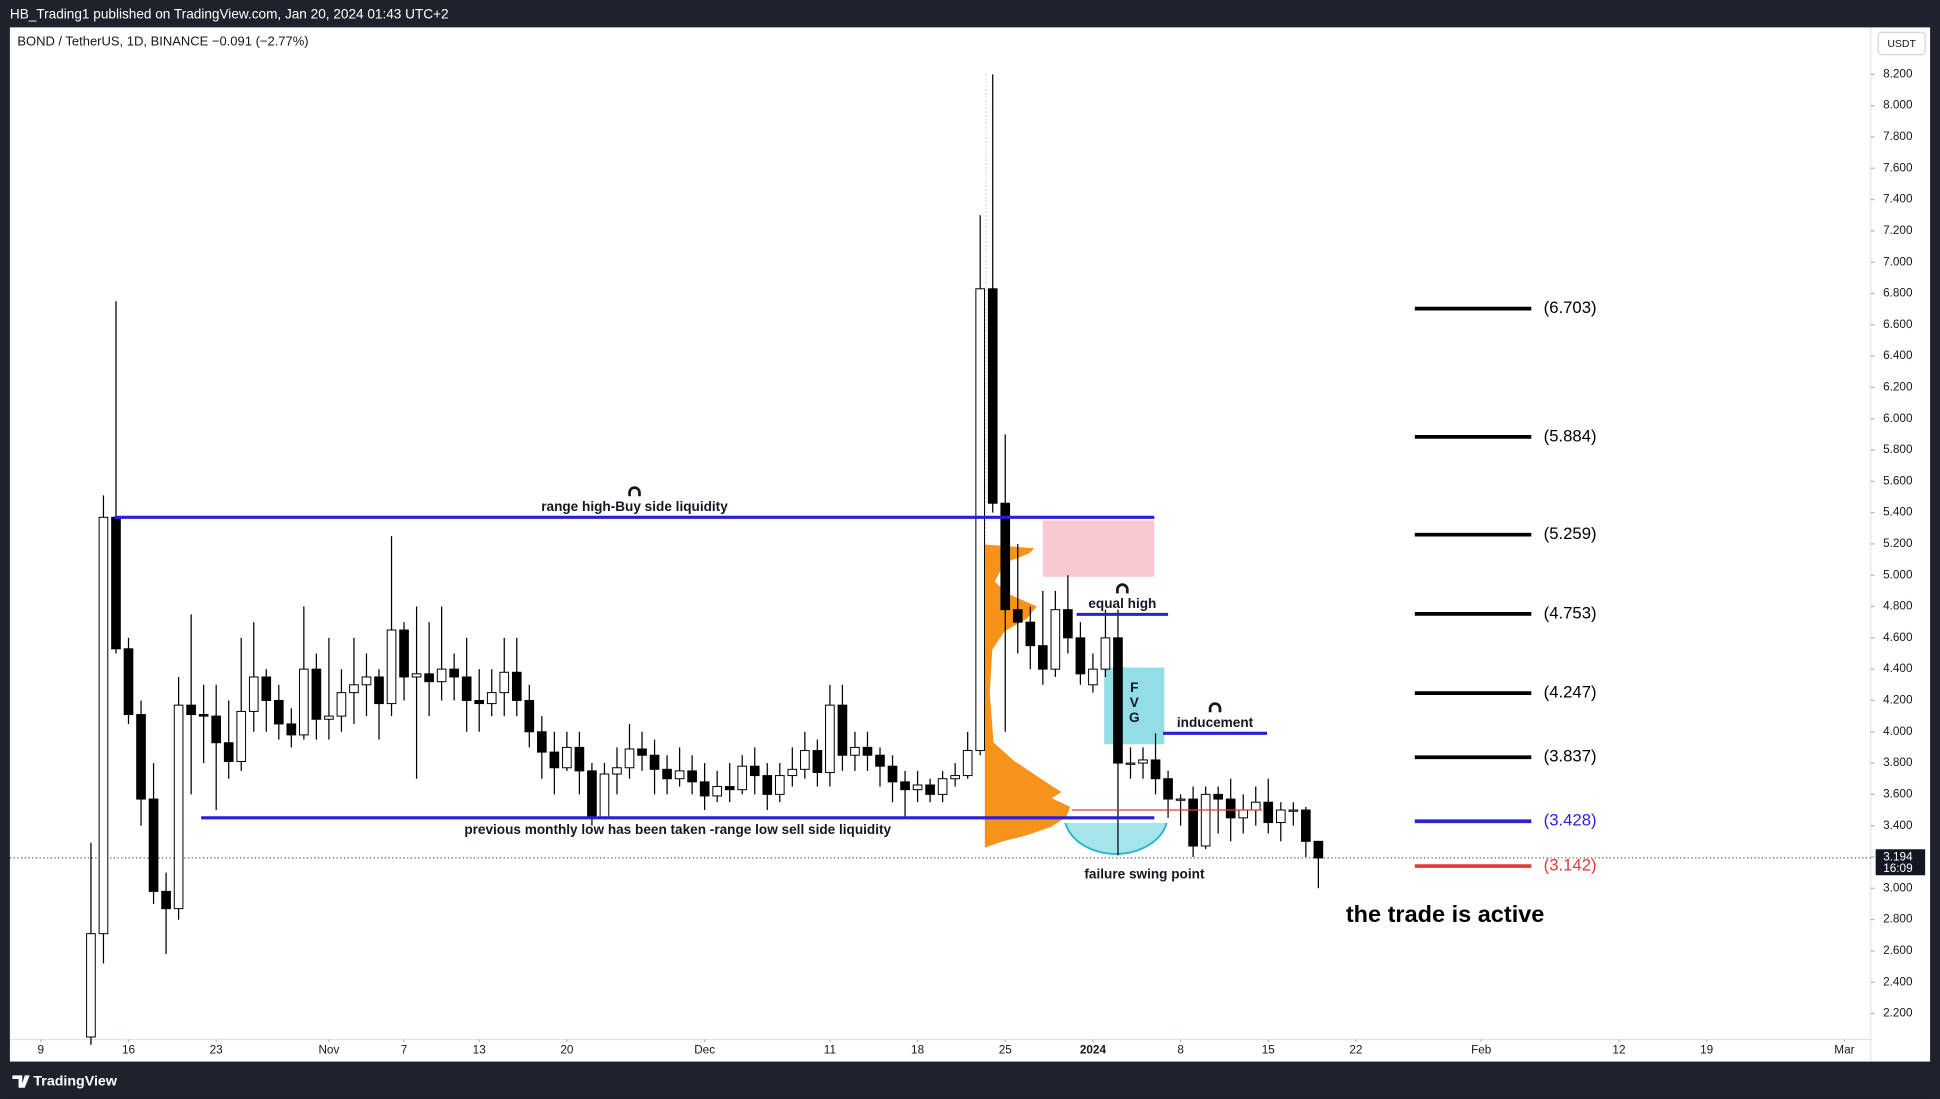  Describe the element at coordinates (1898, 167) in the screenshot. I see `y-tick-label: 7.600` at that location.